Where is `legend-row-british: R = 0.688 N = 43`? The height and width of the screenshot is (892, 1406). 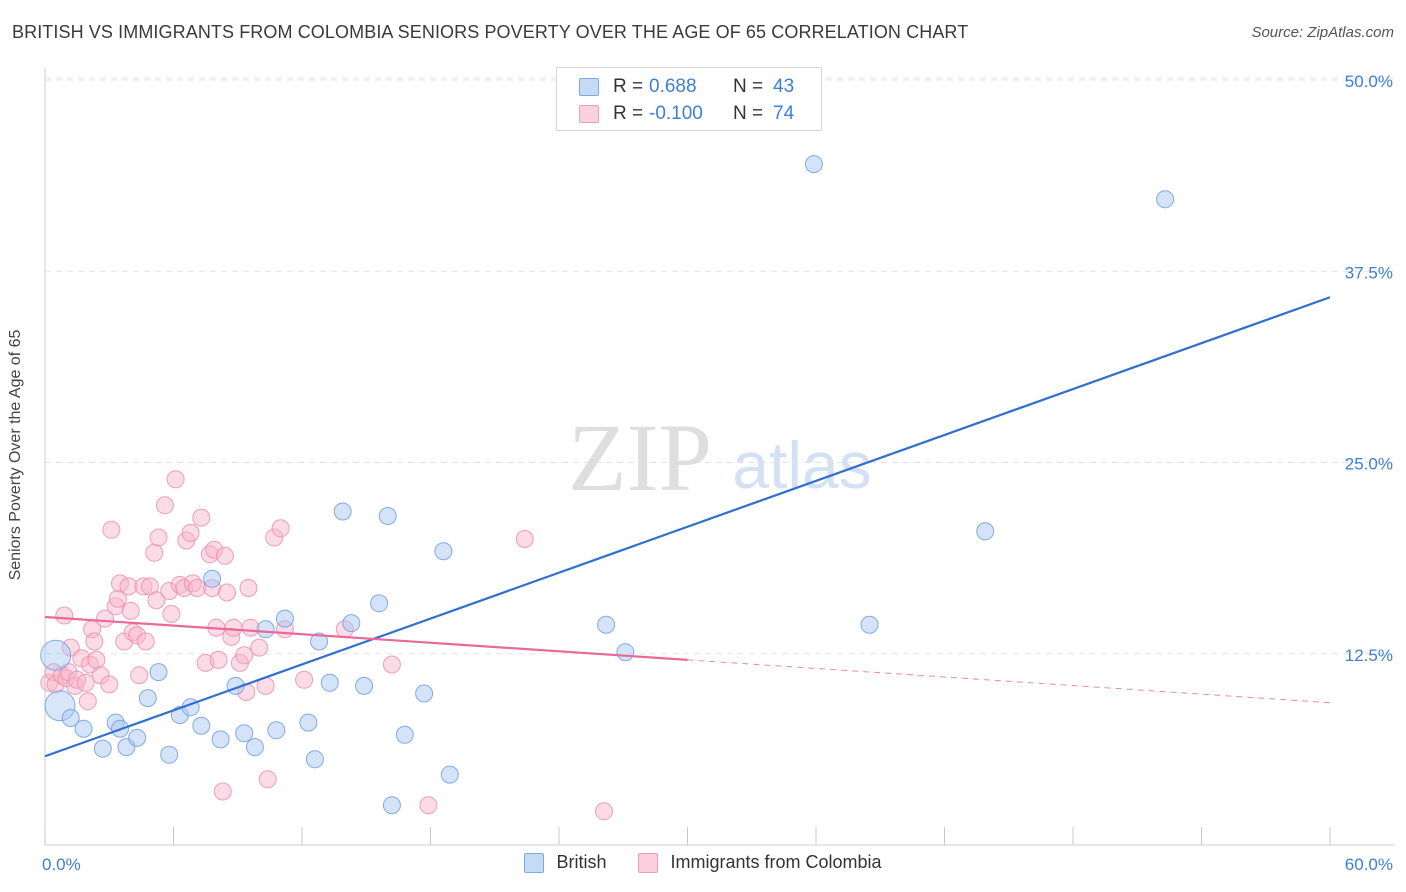
legend-row-british: R = 0.688 N = 43 is located at coordinates (686, 87).